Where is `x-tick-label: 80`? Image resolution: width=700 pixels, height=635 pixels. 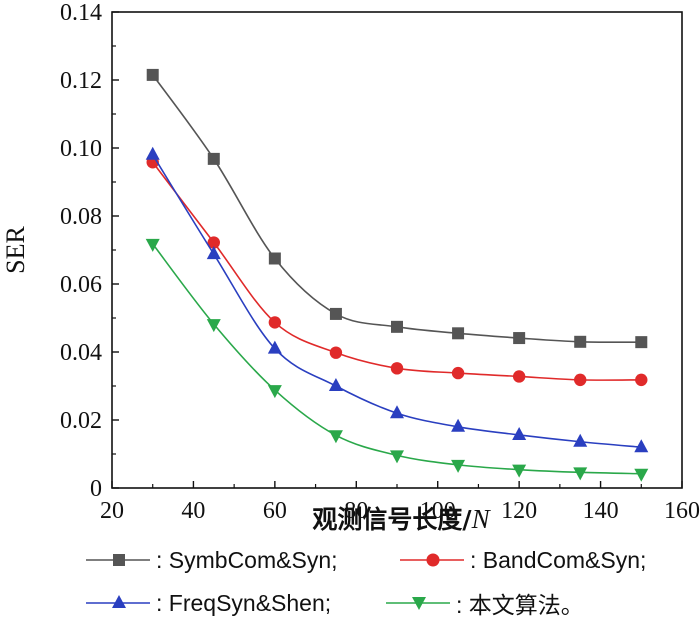 x-tick-label: 80 is located at coordinates (356, 511).